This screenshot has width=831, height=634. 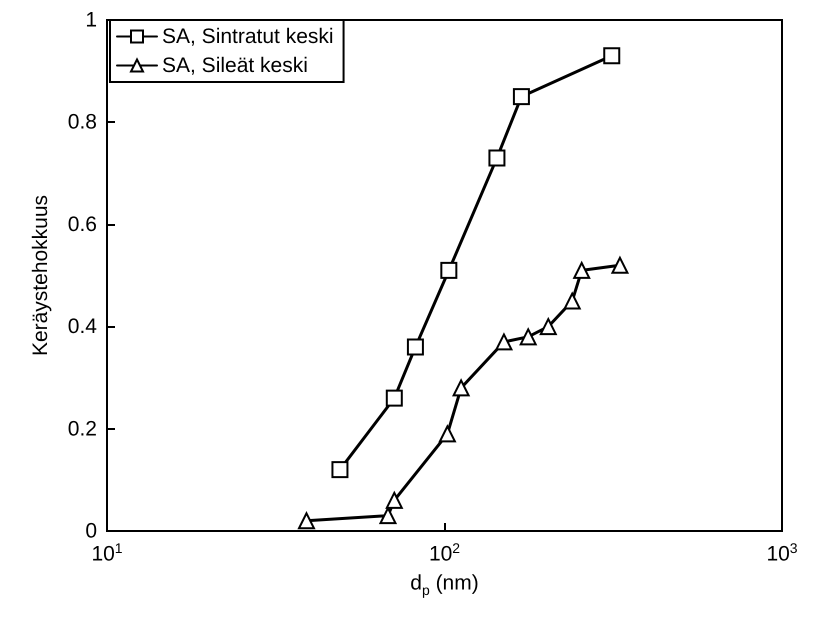 I want to click on legend-label: SA, Sintratut keski, so click(x=248, y=36).